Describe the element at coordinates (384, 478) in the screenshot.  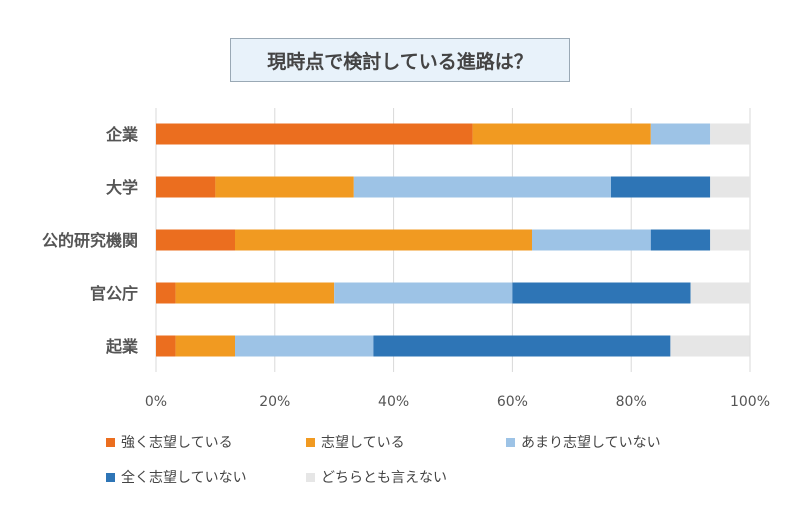
I see `legend-label: どちらとも言えない` at that location.